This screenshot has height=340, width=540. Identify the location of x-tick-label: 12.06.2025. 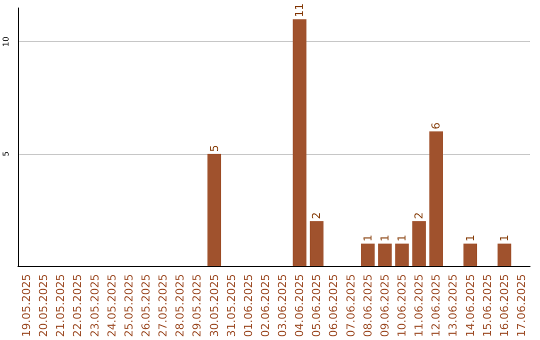
(436, 306).